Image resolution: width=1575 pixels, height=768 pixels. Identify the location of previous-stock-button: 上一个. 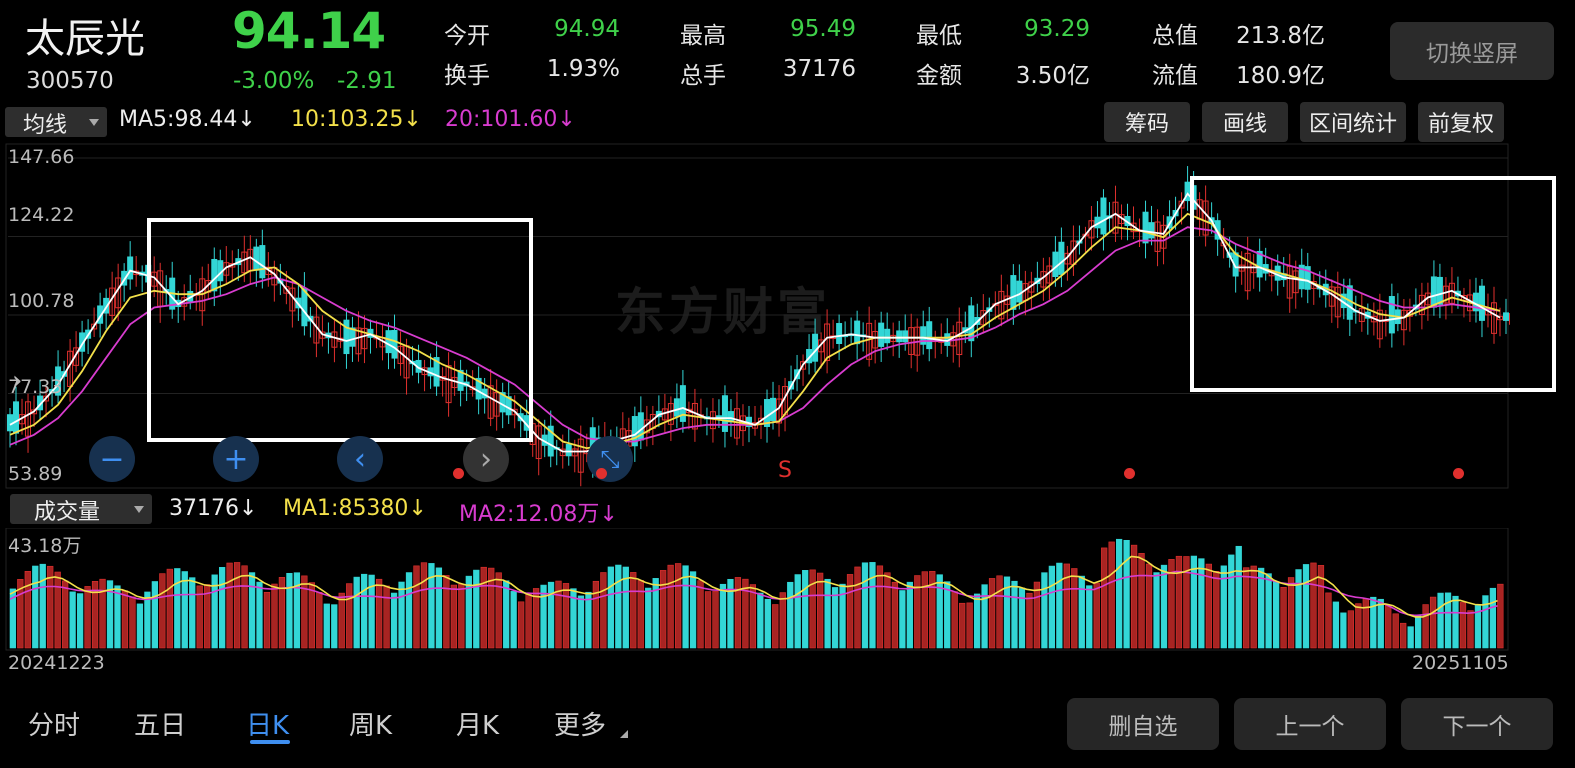
(1310, 724).